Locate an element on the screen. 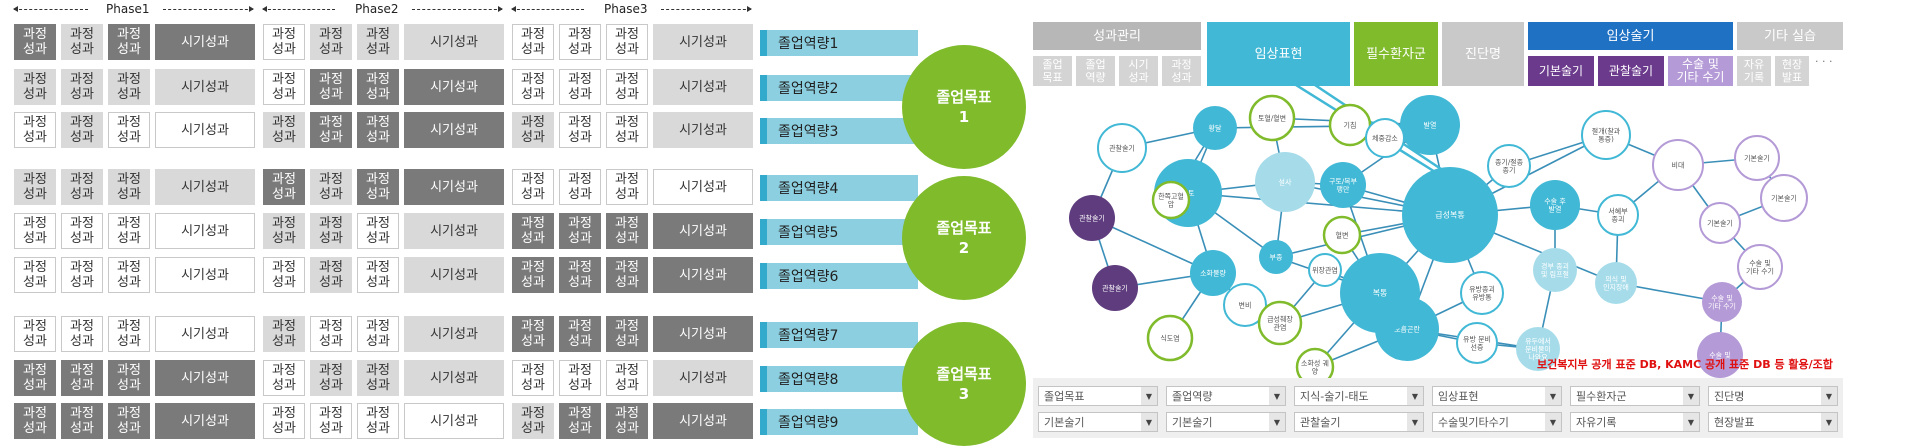 The height and width of the screenshot is (447, 1920). network-node: 기침 is located at coordinates (1350, 125).